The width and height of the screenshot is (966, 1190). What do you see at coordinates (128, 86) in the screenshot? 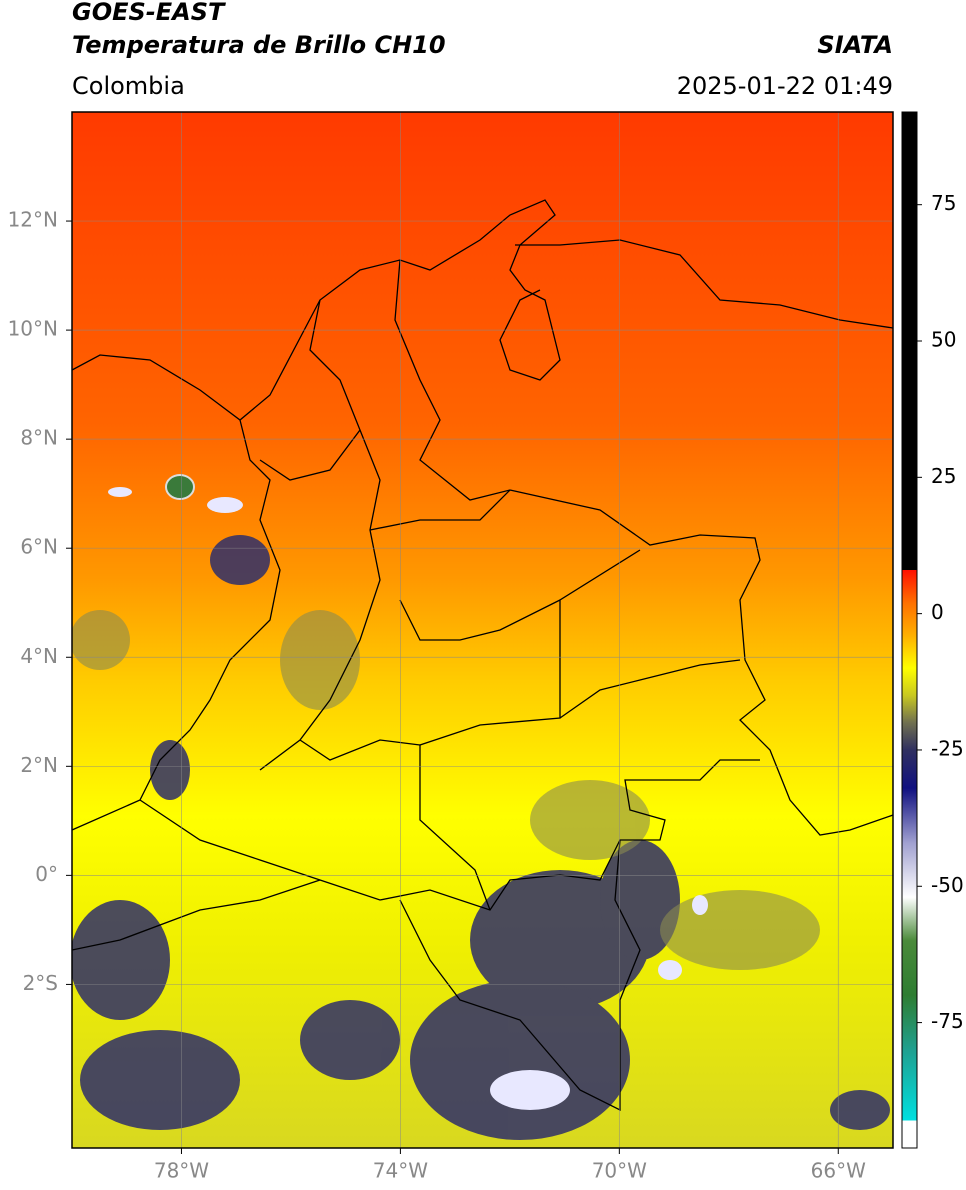
I see `region: Colombia` at bounding box center [128, 86].